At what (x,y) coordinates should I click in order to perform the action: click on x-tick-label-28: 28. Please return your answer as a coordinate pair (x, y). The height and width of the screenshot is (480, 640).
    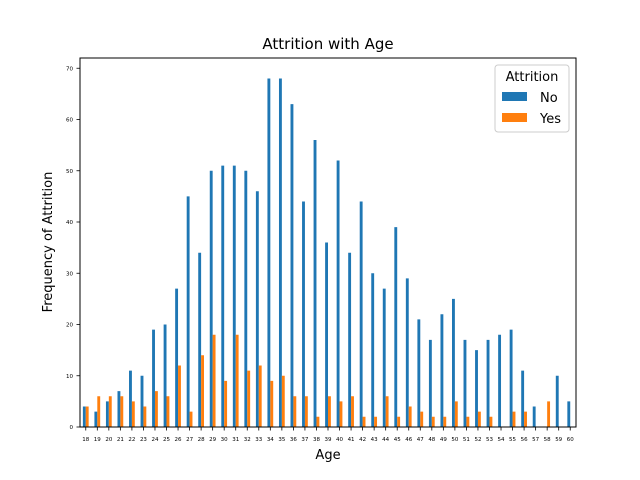
    Looking at the image, I should click on (201, 440).